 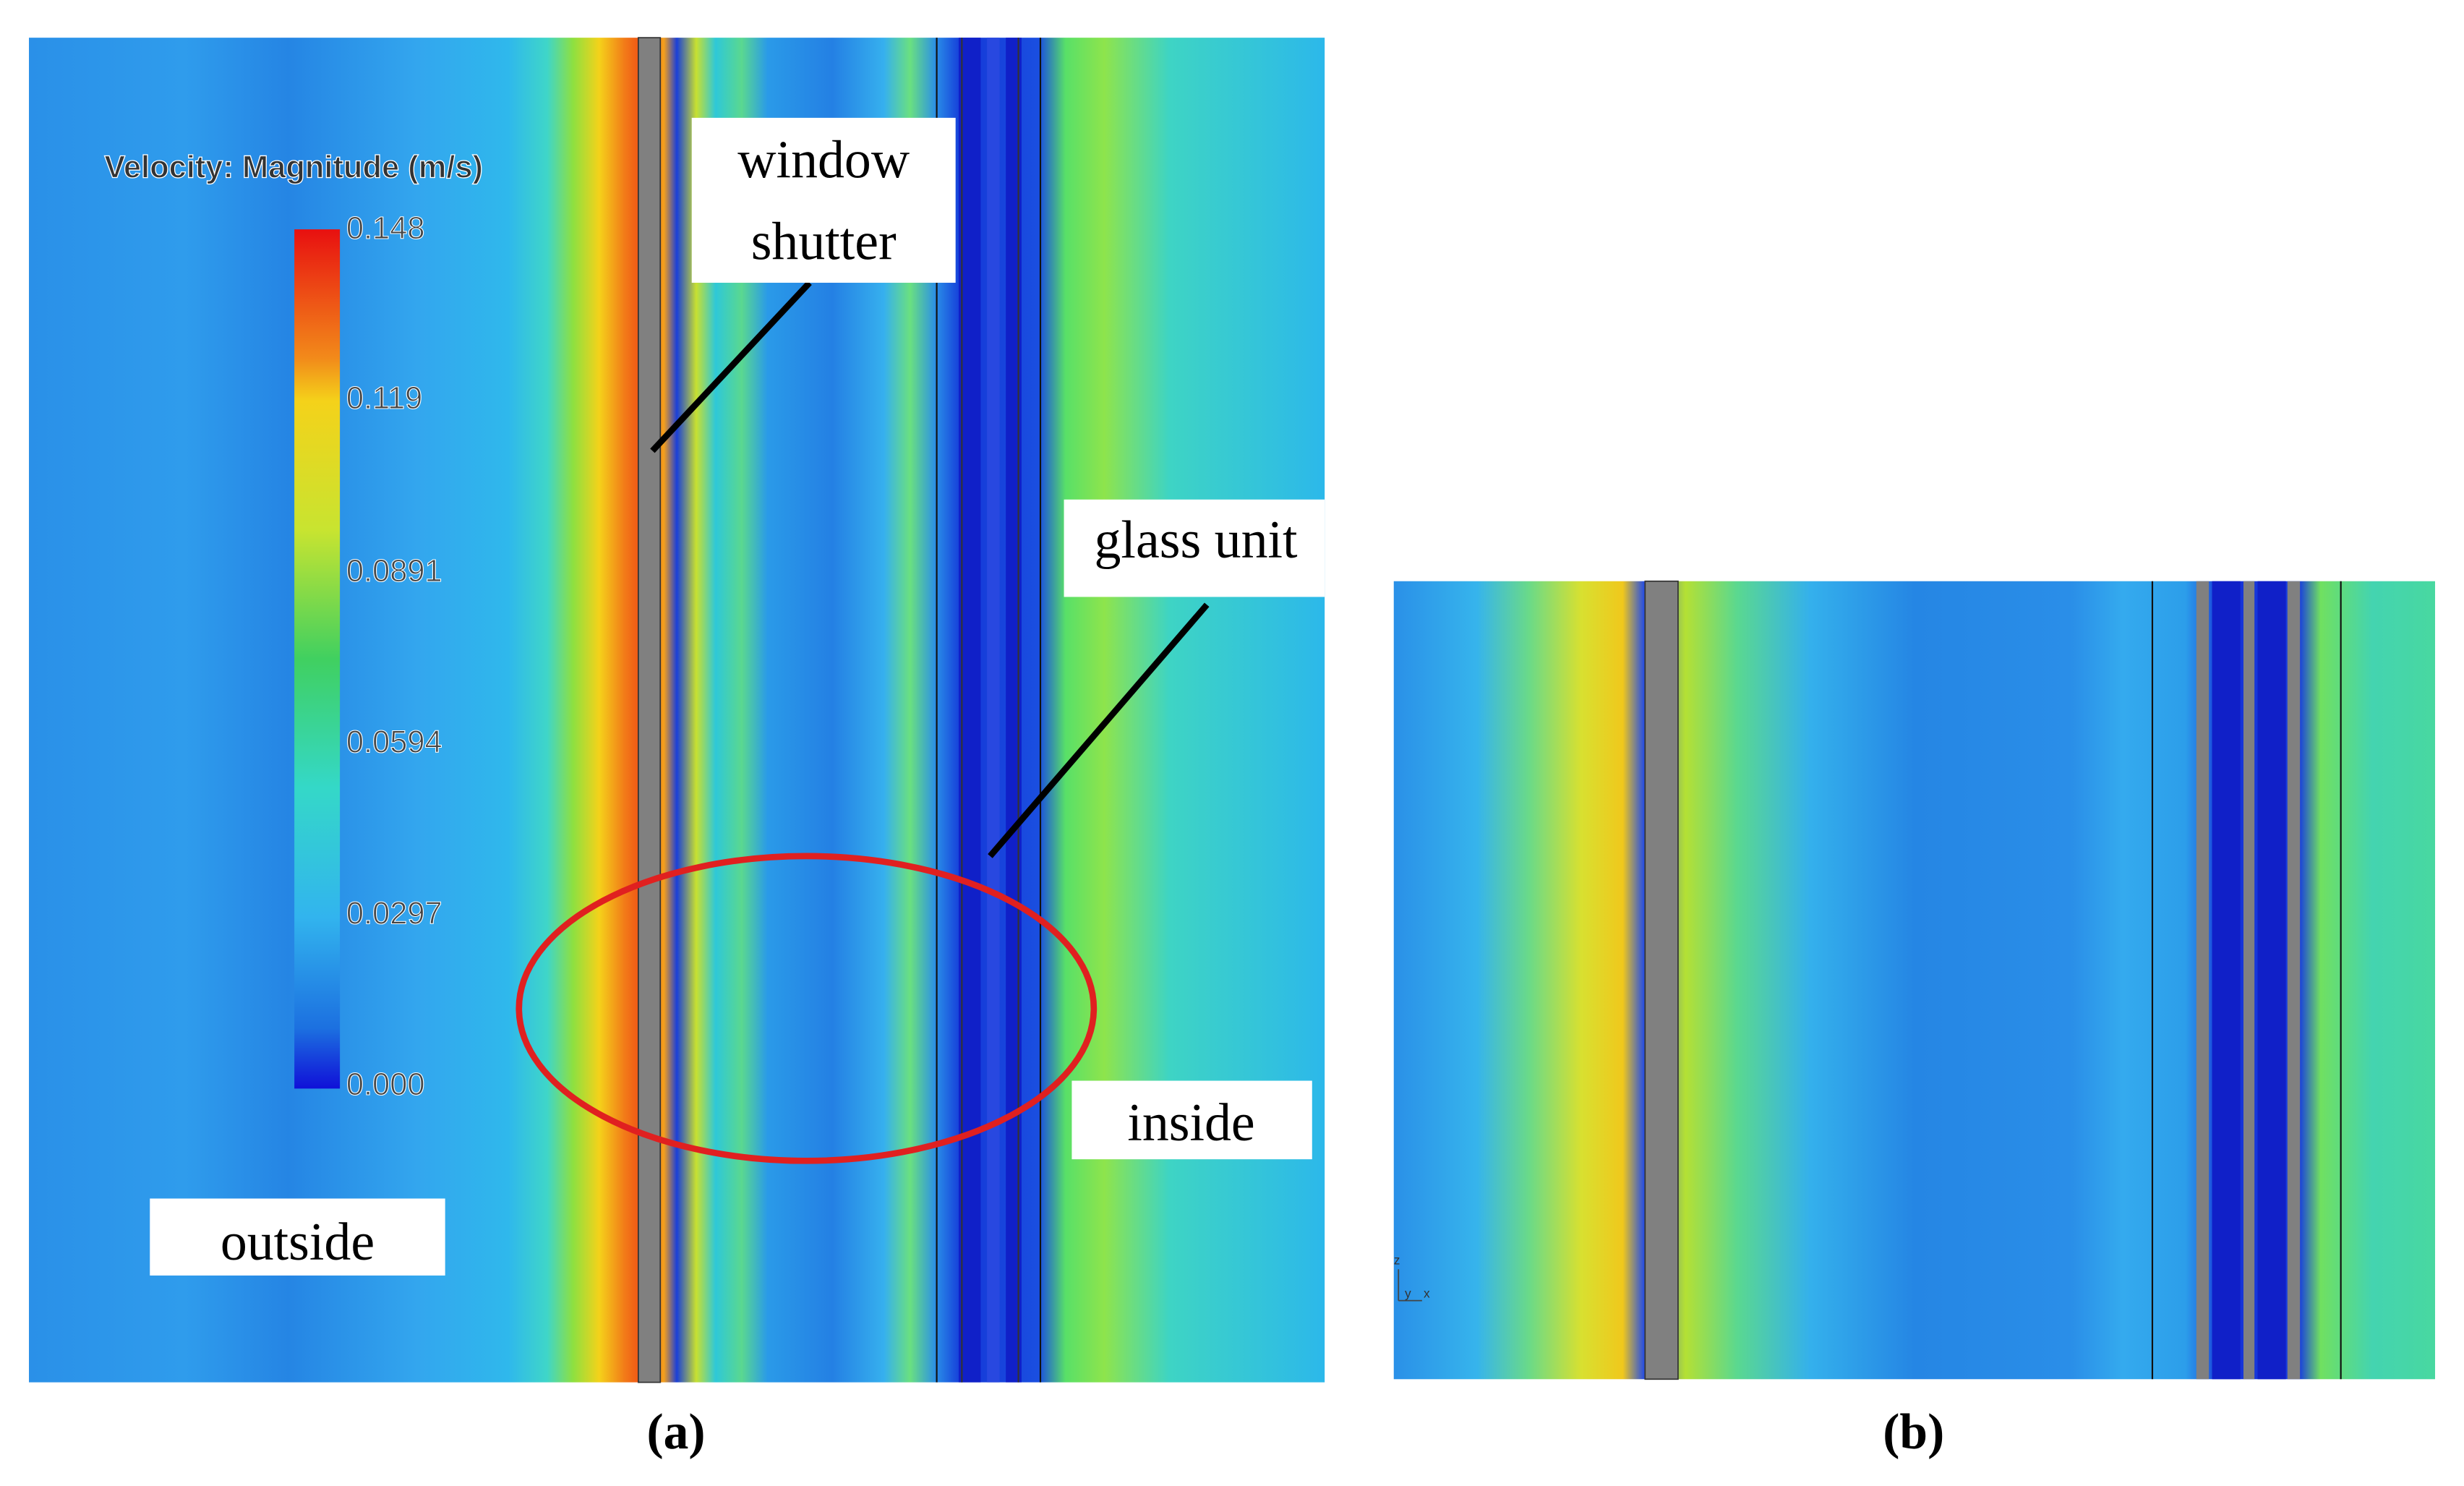 I want to click on legend-tick: 0.119, so click(x=384, y=398).